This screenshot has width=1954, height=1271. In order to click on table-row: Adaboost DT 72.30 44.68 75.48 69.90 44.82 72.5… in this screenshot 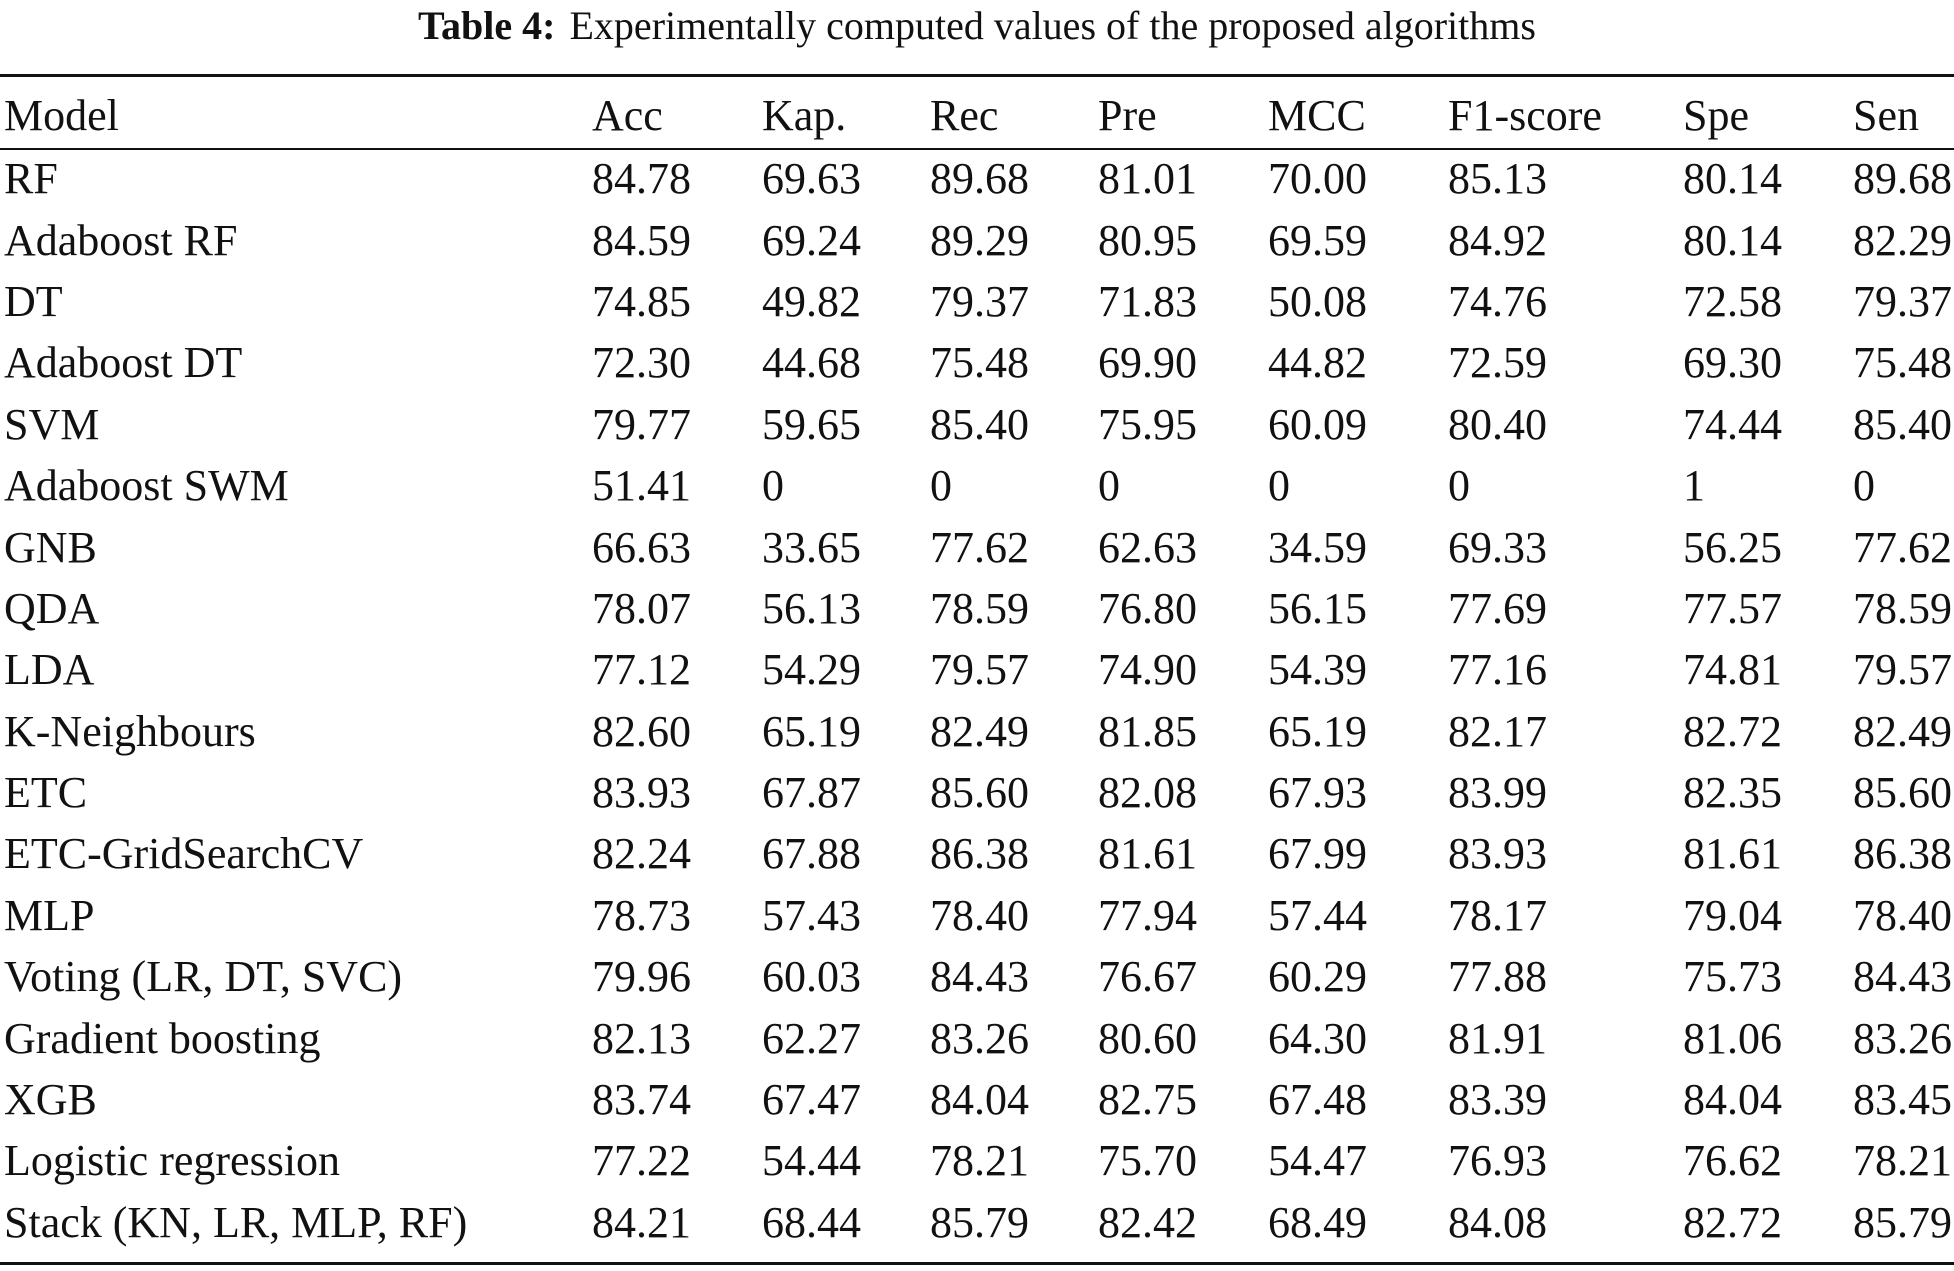, I will do `click(977, 362)`.